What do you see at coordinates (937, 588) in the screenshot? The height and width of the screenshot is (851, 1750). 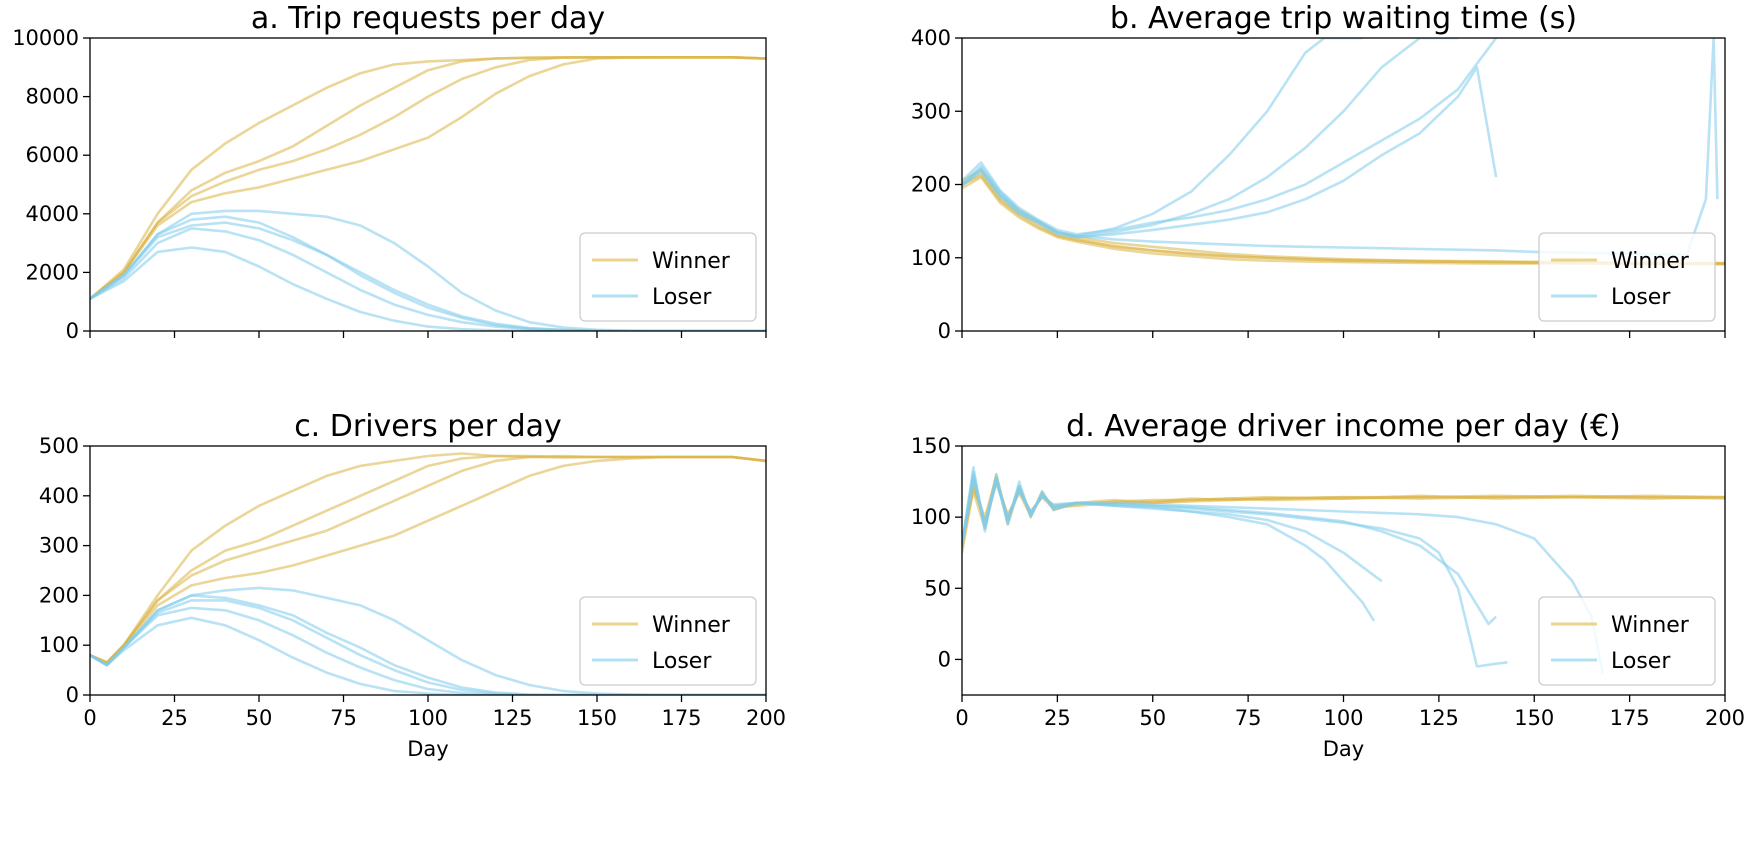 I see `y-tick-label: 50` at bounding box center [937, 588].